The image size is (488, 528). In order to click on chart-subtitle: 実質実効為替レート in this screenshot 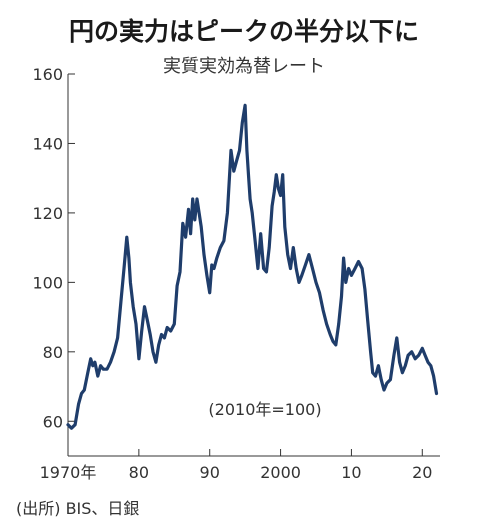, I will do `click(244, 66)`.